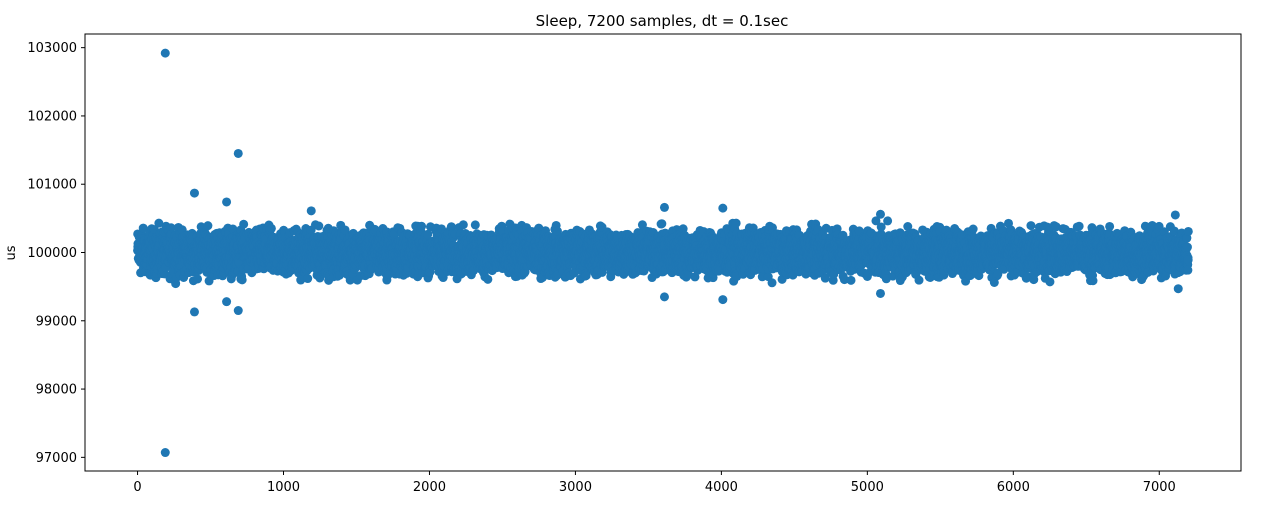 Image resolution: width=1283 pixels, height=515 pixels. What do you see at coordinates (662, 21) in the screenshot?
I see `chart-title: Sleep, 7200 samples, dt = 0.1sec` at bounding box center [662, 21].